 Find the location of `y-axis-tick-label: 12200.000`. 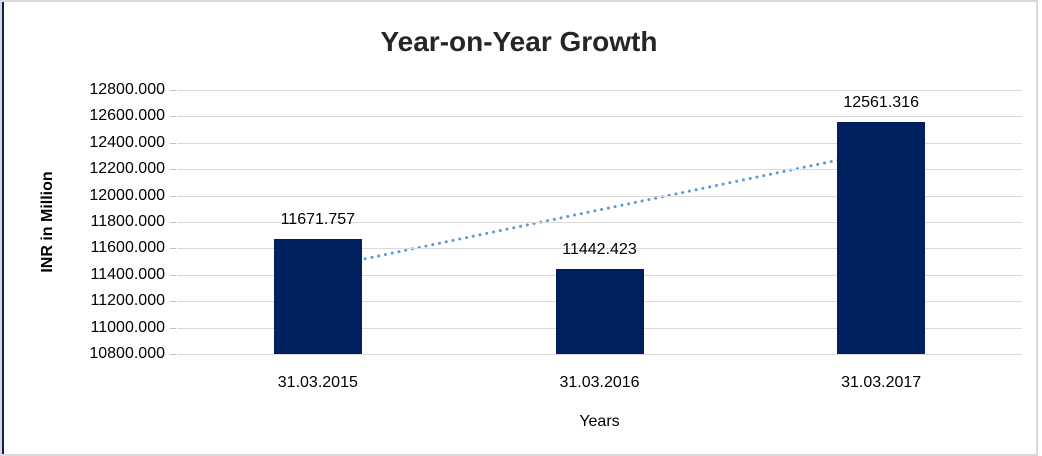

y-axis-tick-label: 12200.000 is located at coordinates (127, 169).